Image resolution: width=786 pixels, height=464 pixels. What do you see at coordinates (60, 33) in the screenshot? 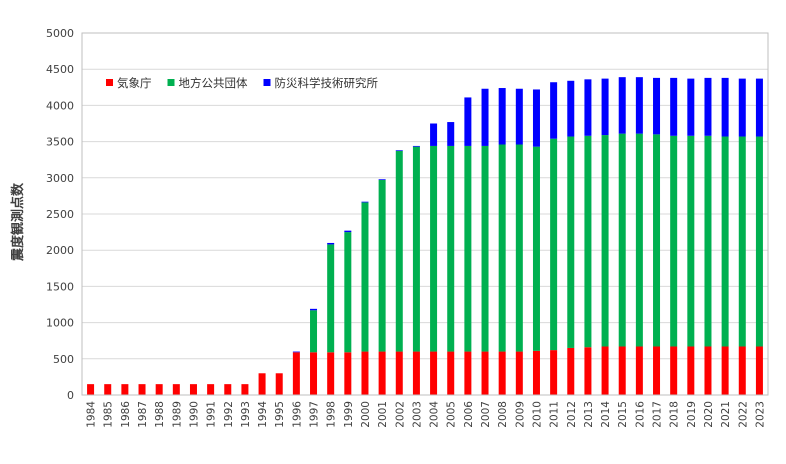
I see `y-tick-label: 5000` at bounding box center [60, 33].